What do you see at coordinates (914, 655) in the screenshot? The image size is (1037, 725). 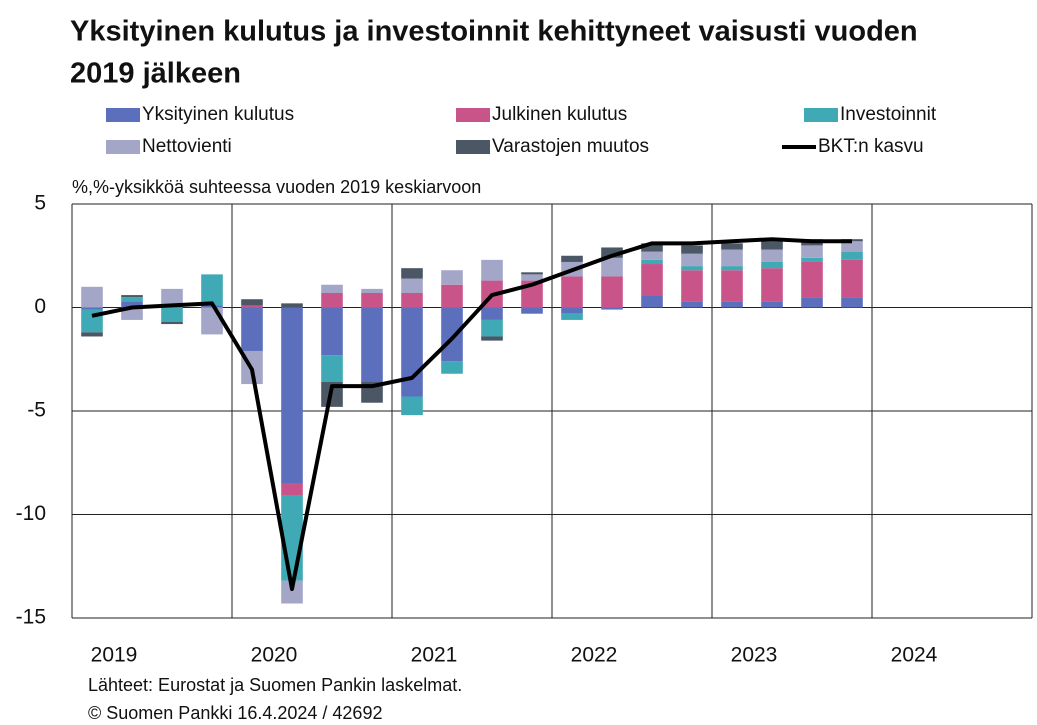 I see `x-tick-label: 2024` at bounding box center [914, 655].